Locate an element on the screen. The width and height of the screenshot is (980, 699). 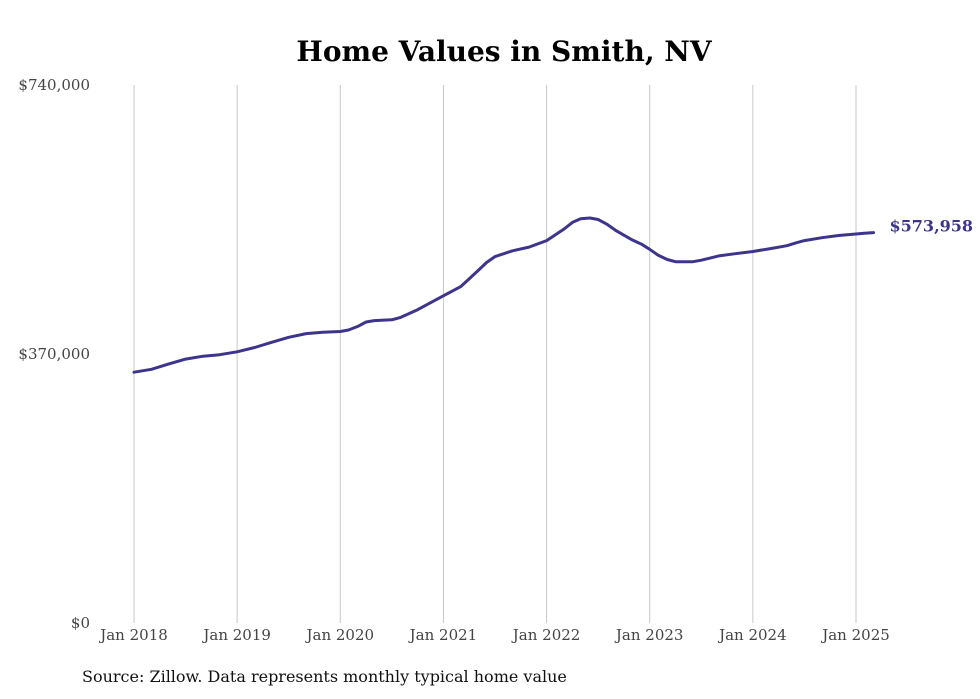
x-tick-label: Jan 2019 is located at coordinates (236, 635).